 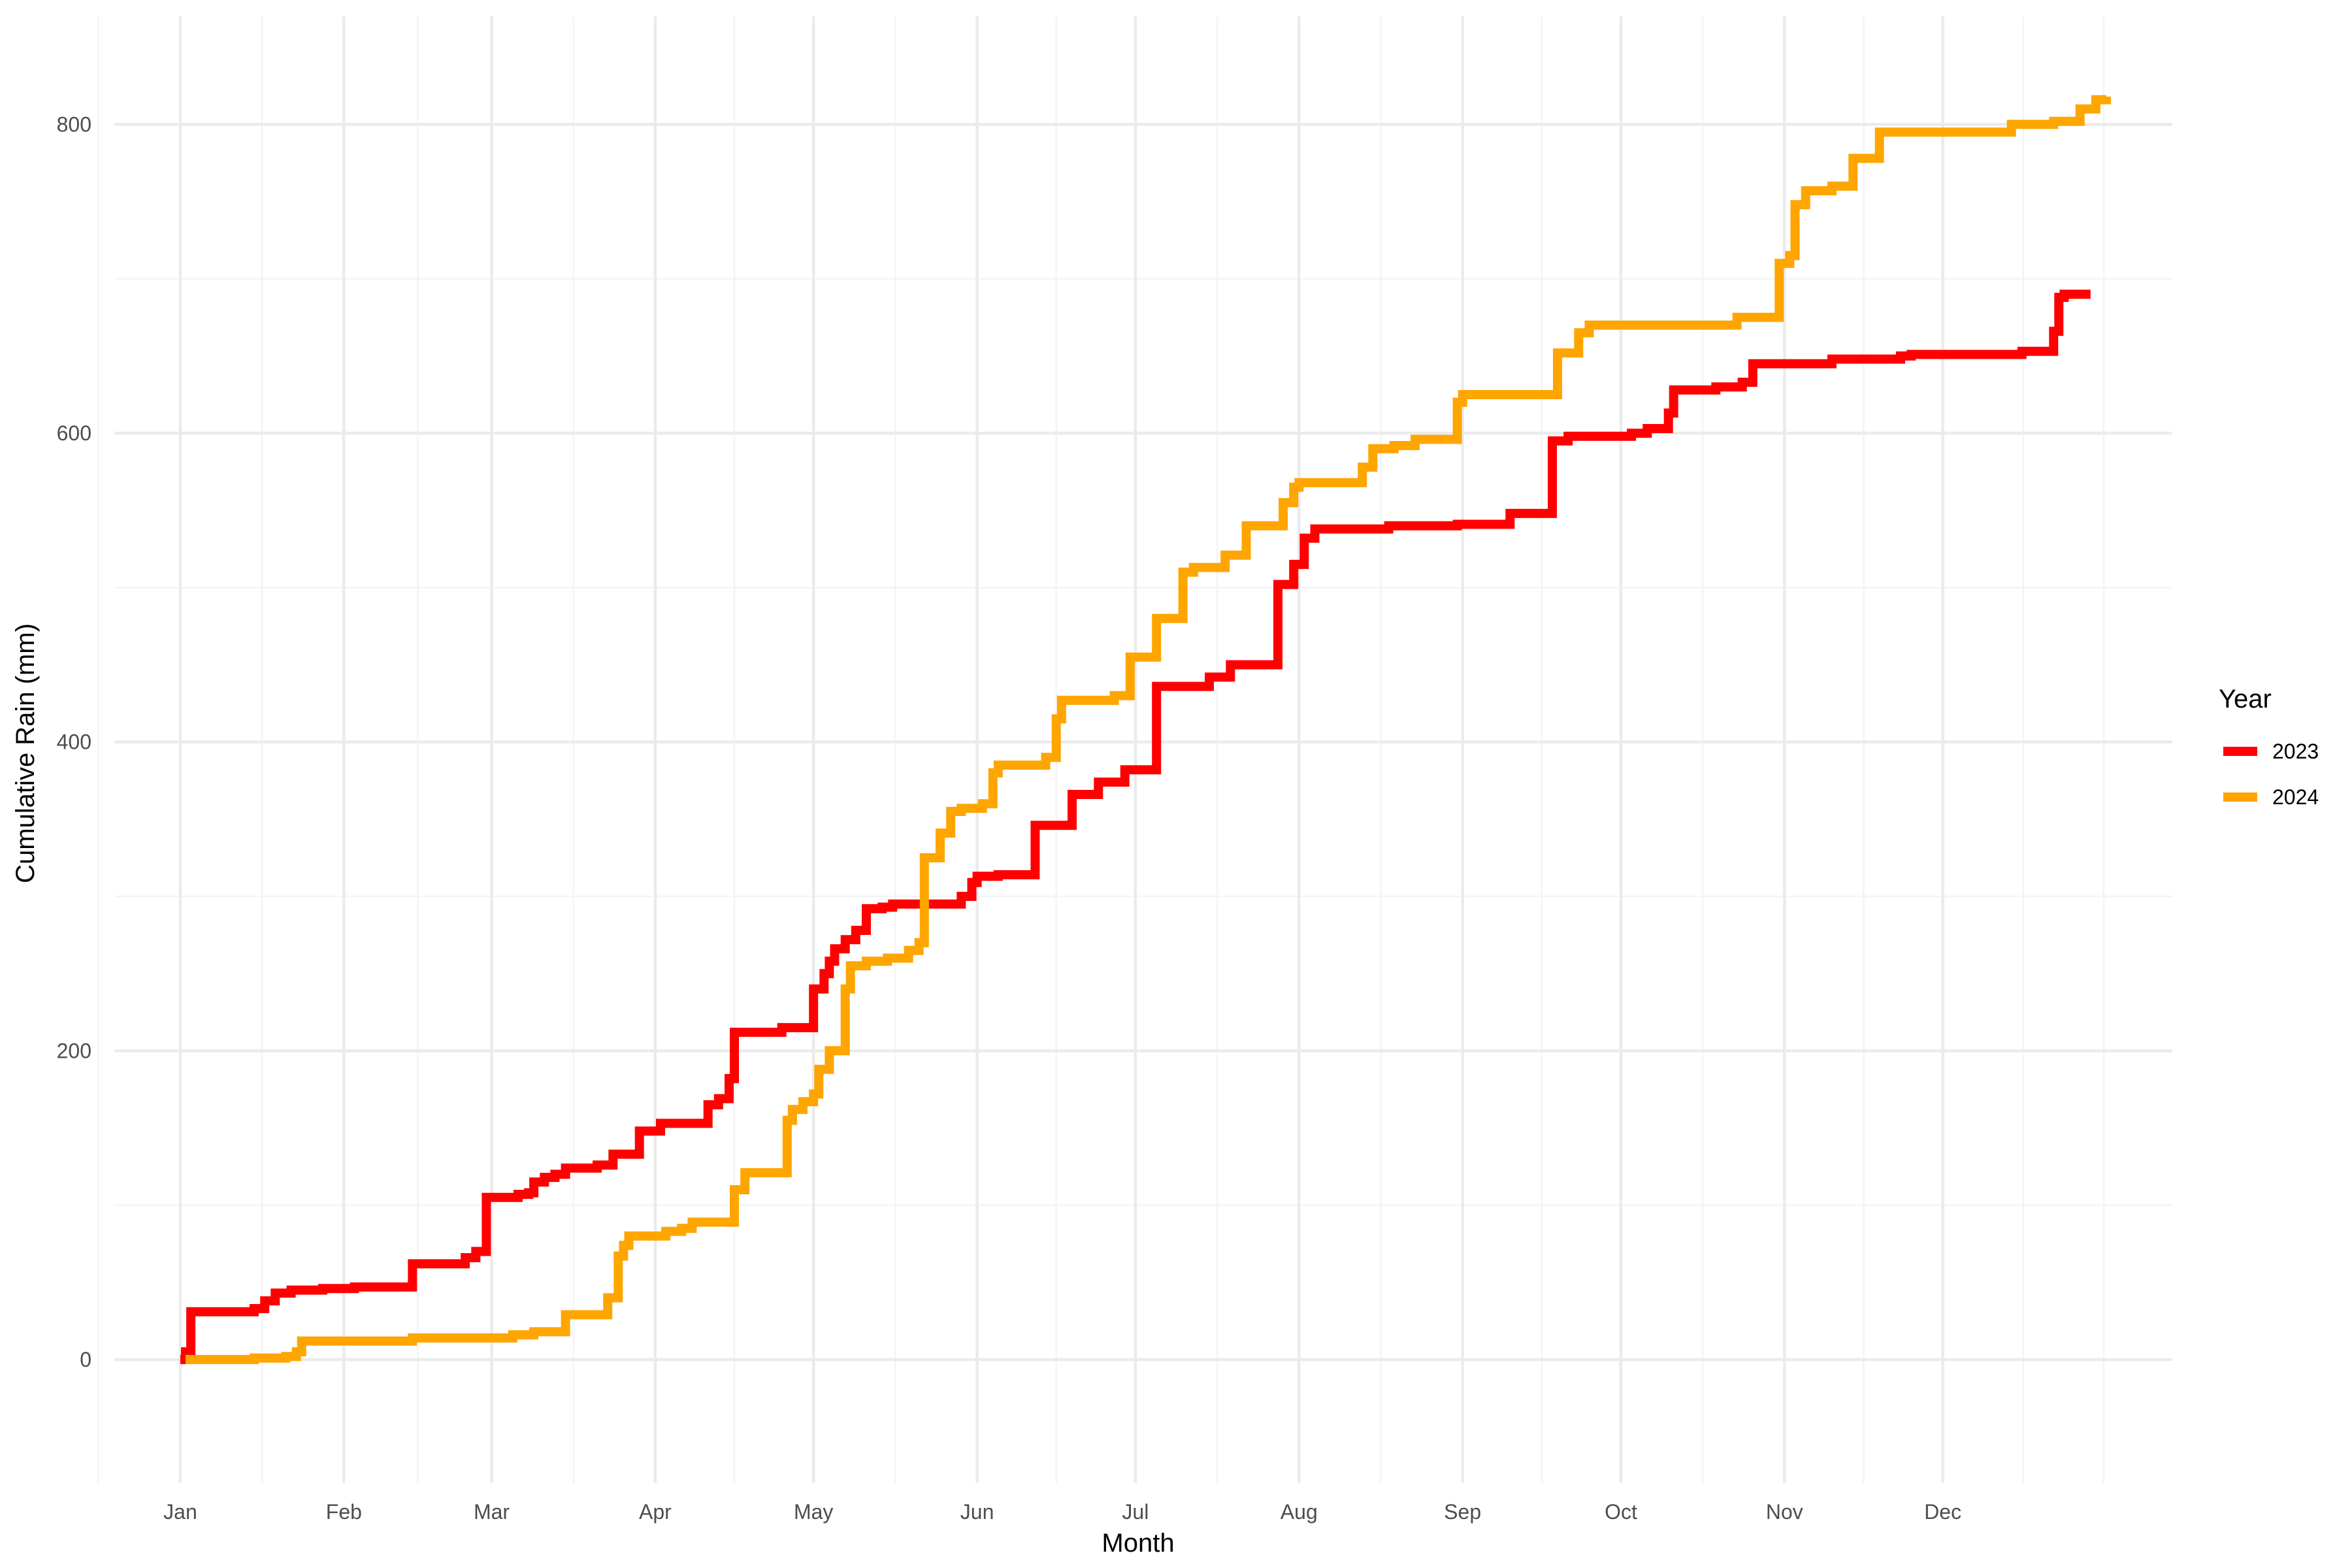 I want to click on x-tick-label: Jun, so click(x=977, y=1512).